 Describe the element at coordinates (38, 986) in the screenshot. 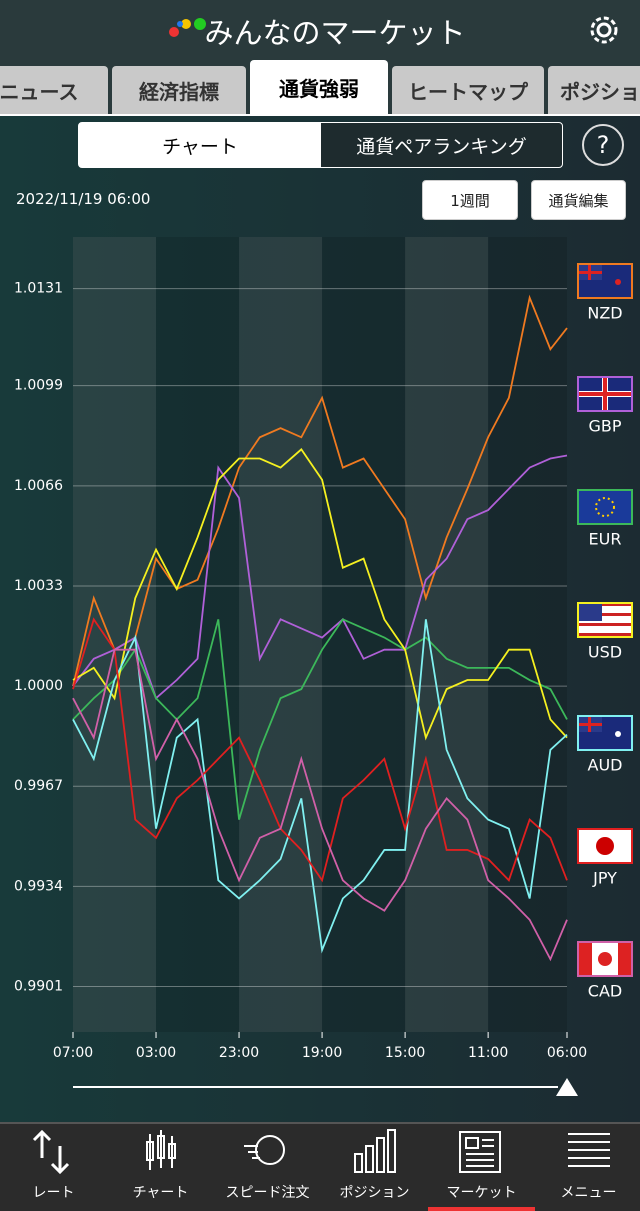

I see `y-tick-label: 0.9901` at that location.